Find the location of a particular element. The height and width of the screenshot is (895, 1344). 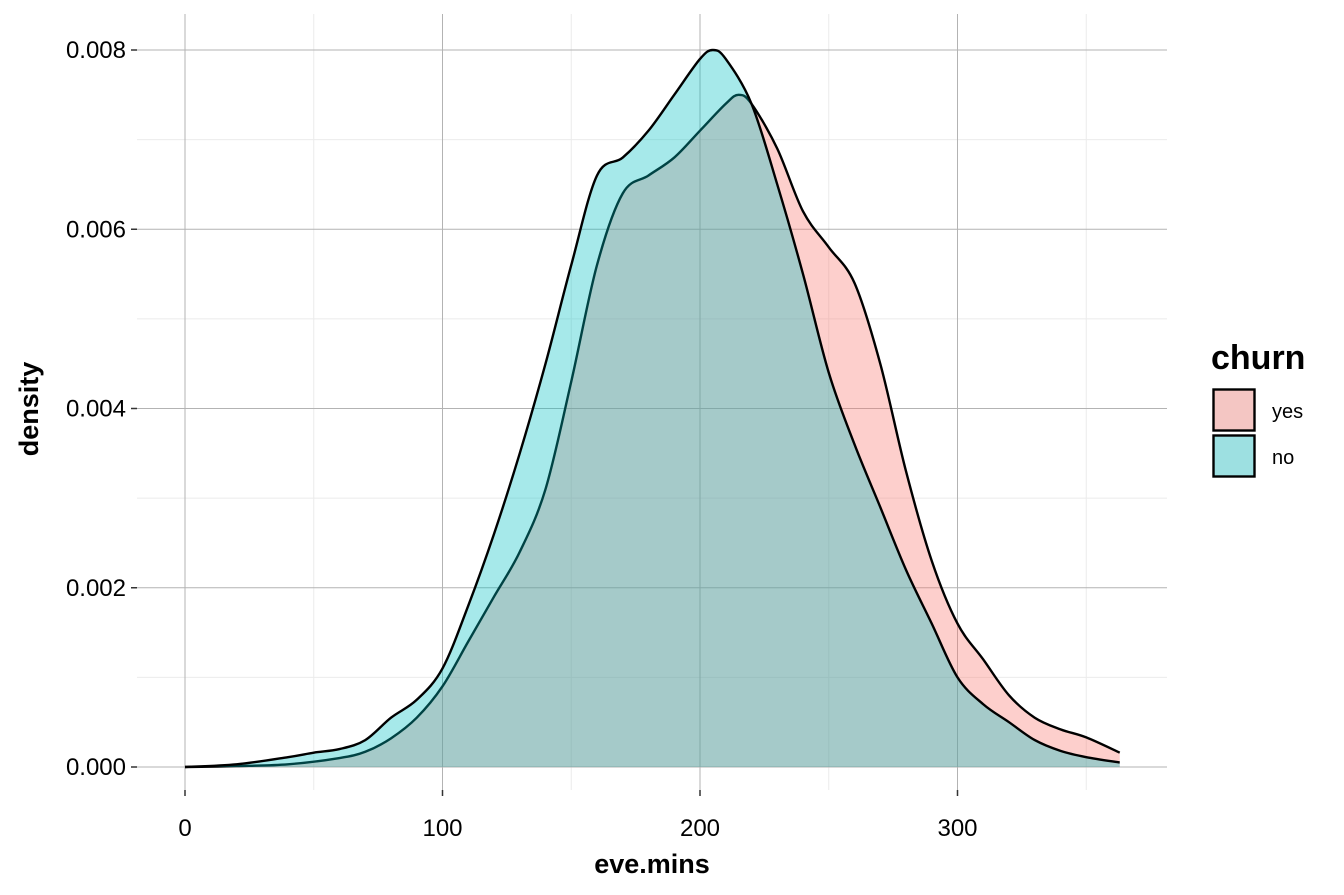

legend-label-yes: yes is located at coordinates (1287, 412).